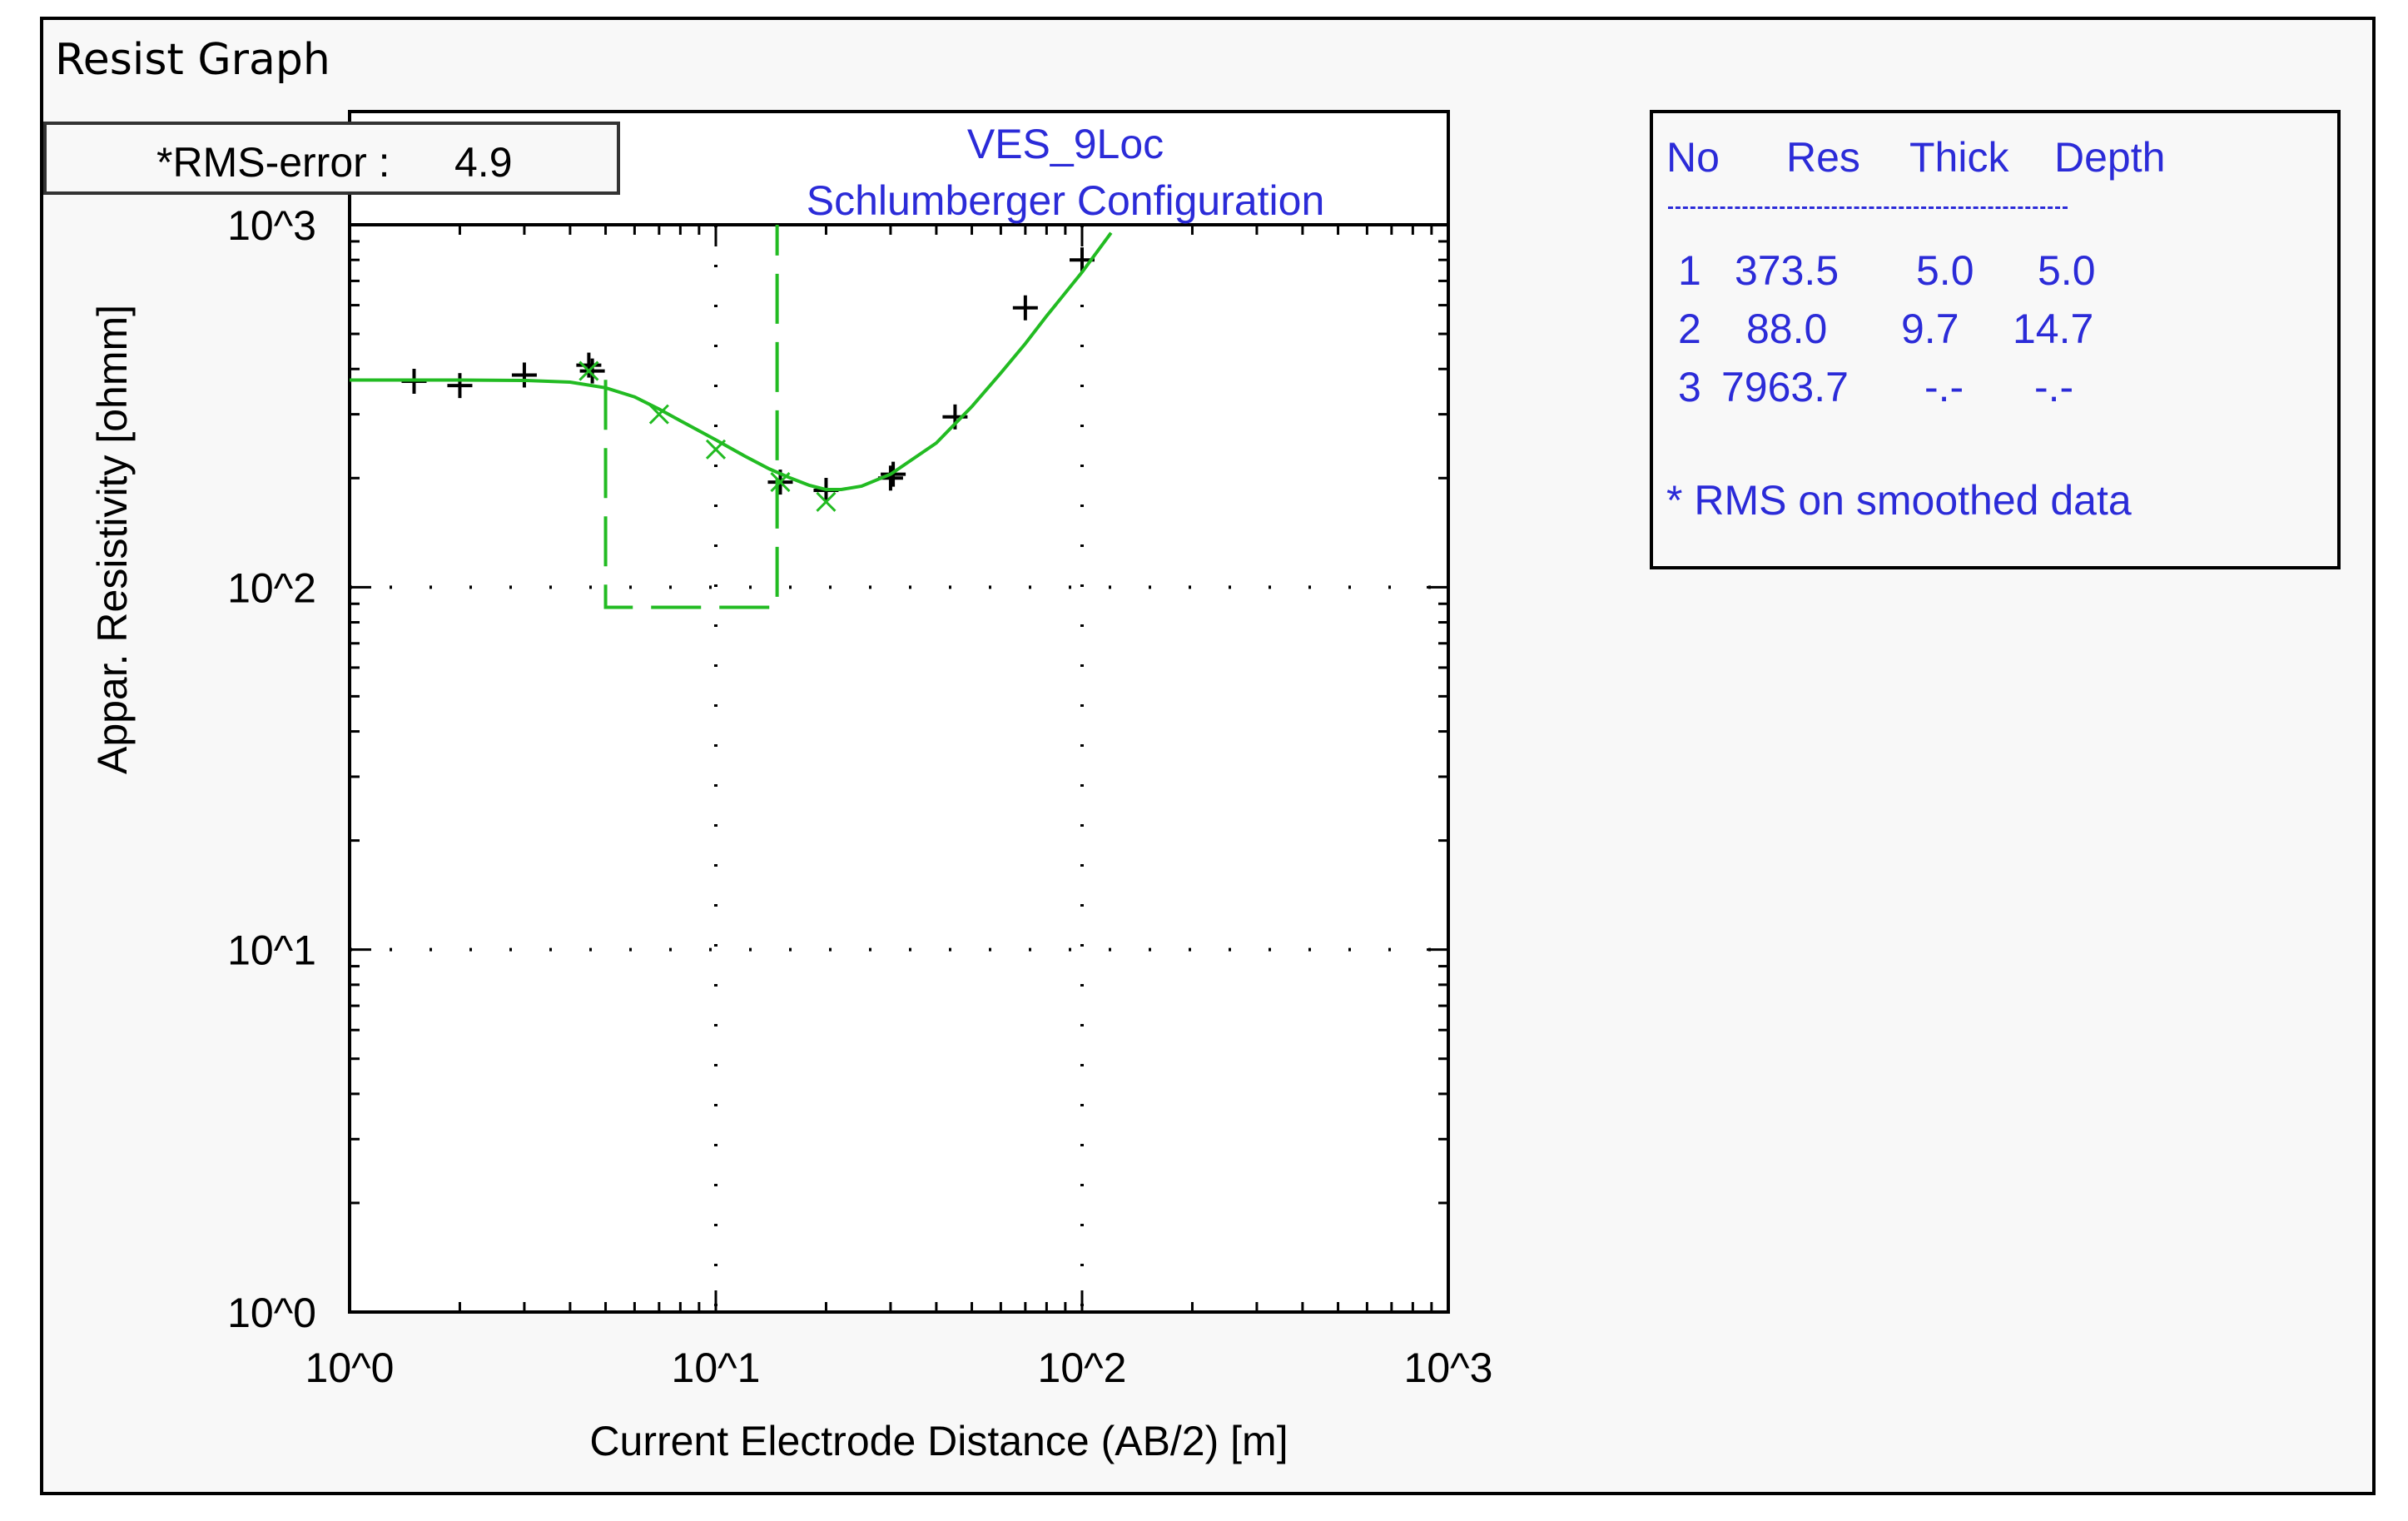  I want to click on window-title: Resist Graph, so click(192, 60).